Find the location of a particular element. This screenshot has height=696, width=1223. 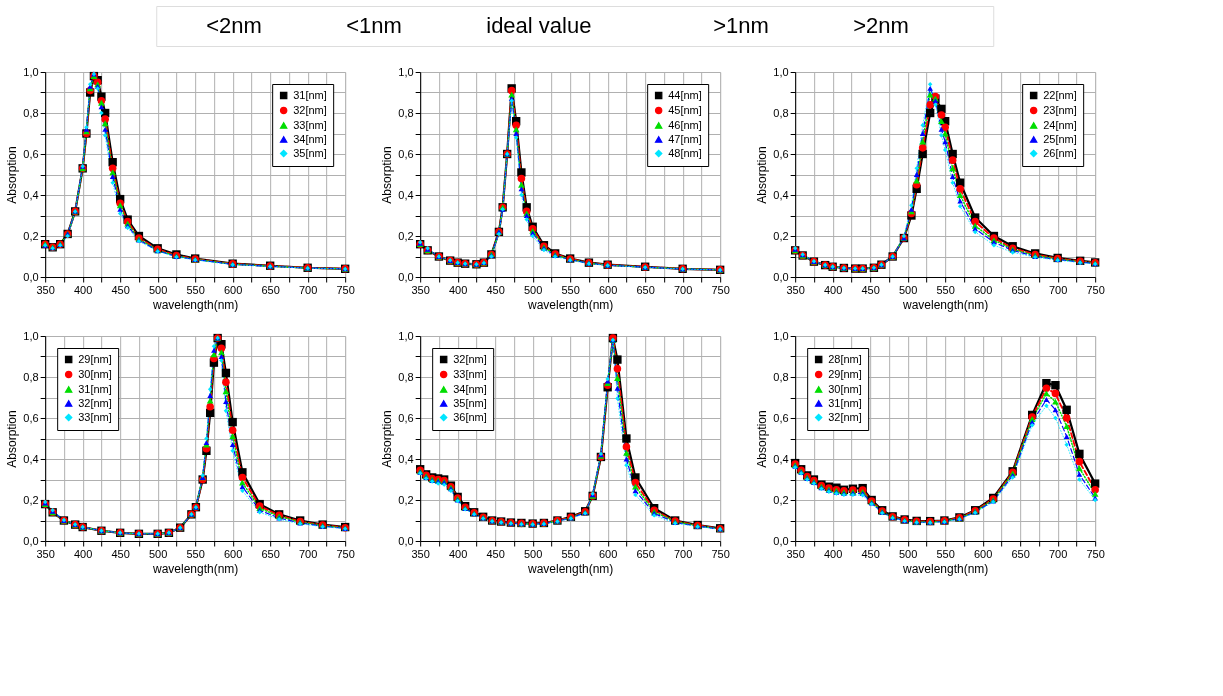

legend-label: 24[nm] is located at coordinates (1060, 124).